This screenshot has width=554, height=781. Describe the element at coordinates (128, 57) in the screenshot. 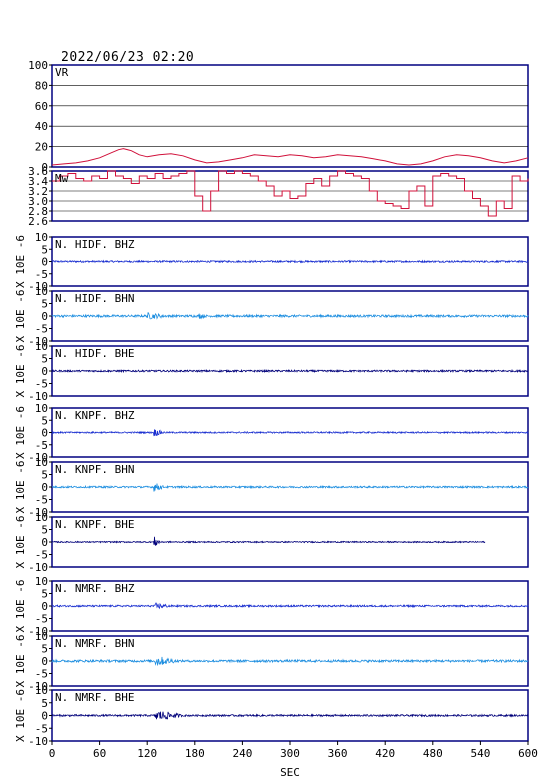

I see `timestamp: 2022/06/23 02:20` at that location.